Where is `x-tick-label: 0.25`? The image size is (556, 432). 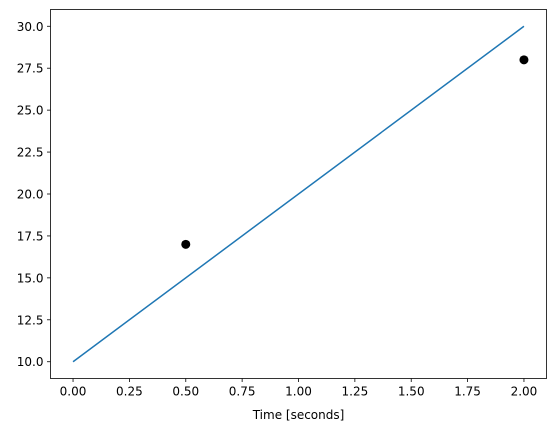 x-tick-label: 0.25 is located at coordinates (129, 392).